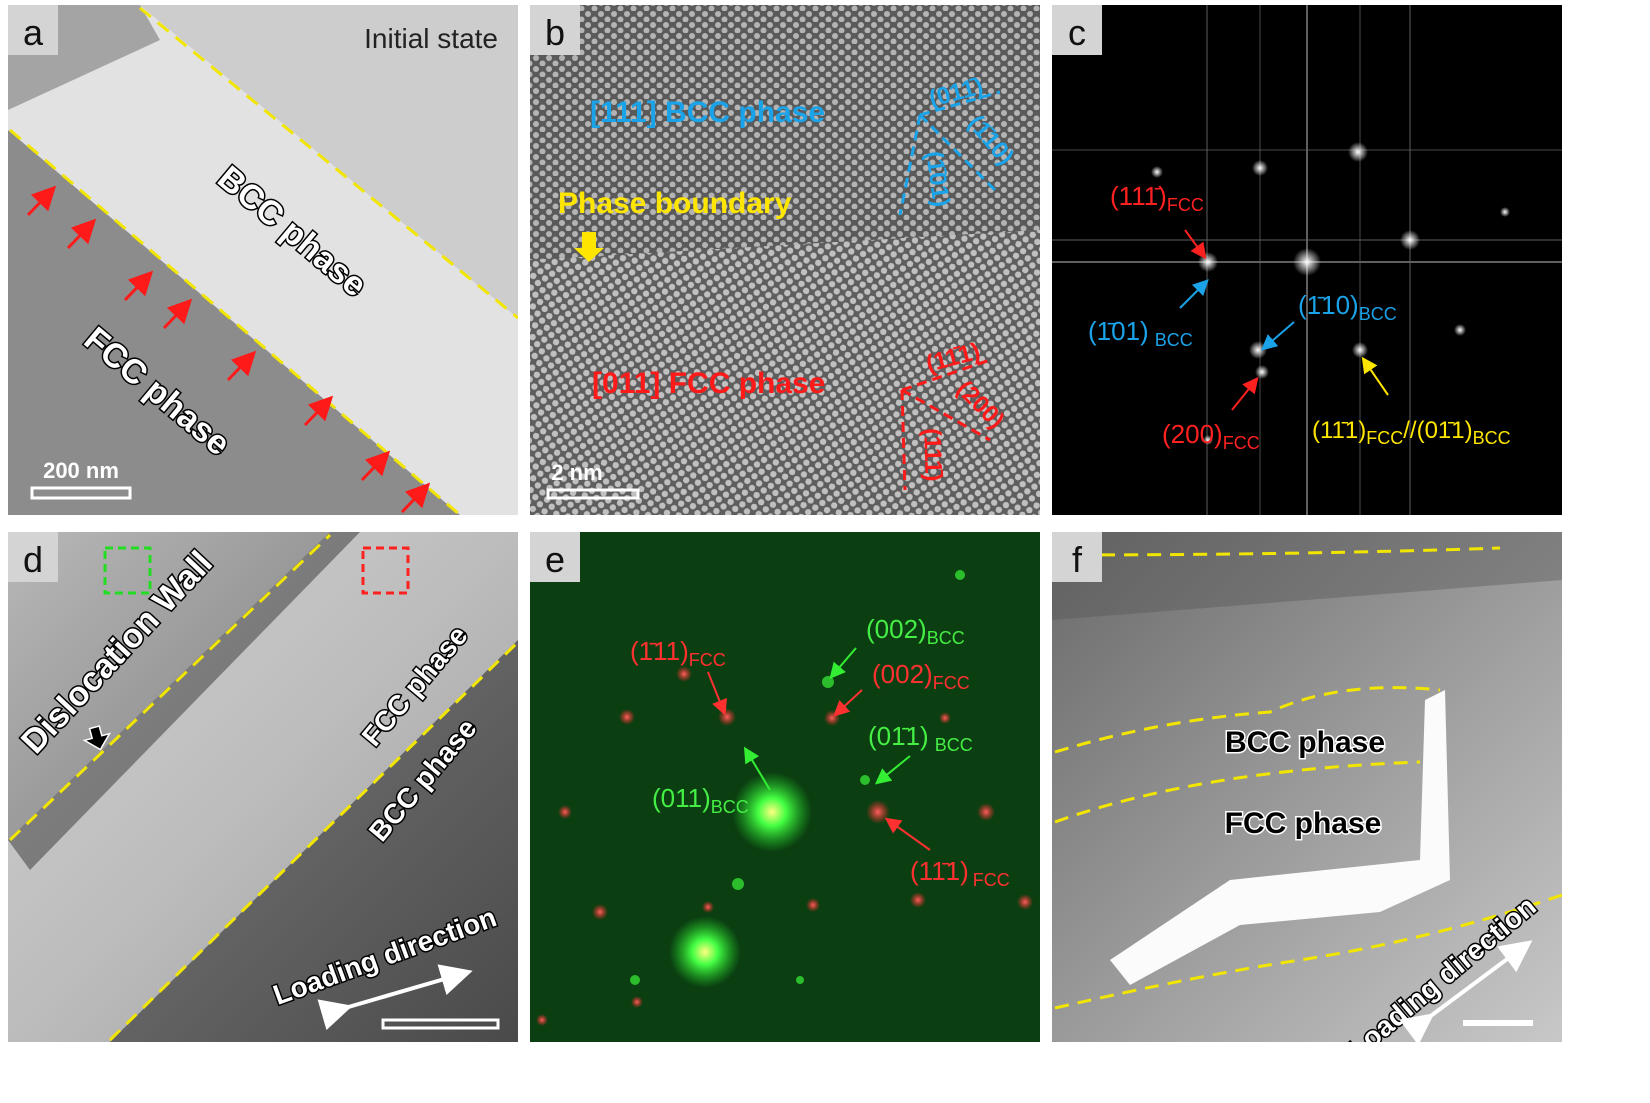 Image resolution: width=1650 pixels, height=1103 pixels. Describe the element at coordinates (1305, 742) in the screenshot. I see `phase-label: BCC phase` at that location.